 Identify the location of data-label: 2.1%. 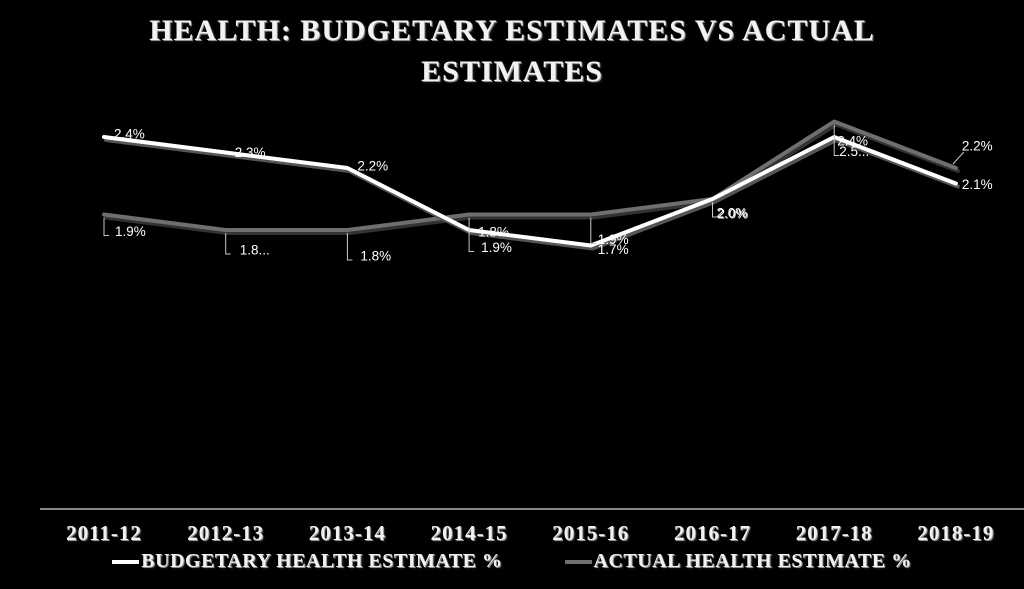
(977, 184).